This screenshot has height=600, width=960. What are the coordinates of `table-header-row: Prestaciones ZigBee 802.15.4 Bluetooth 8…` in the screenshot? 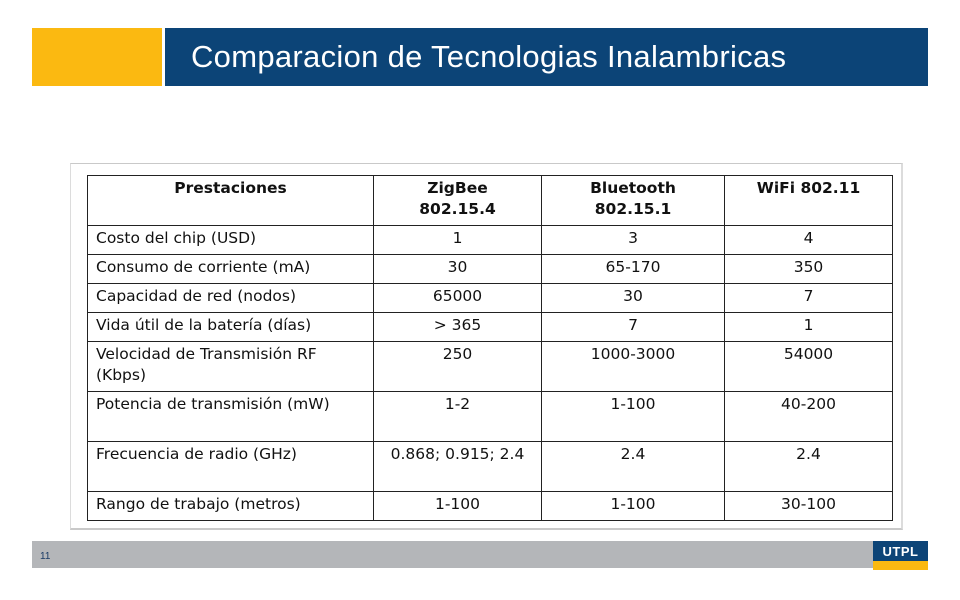 It's located at (490, 200).